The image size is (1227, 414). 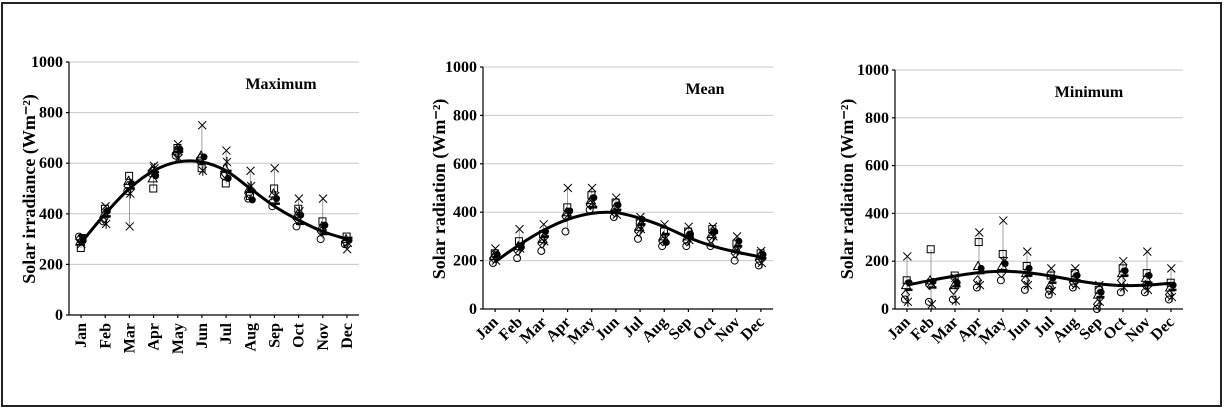 What do you see at coordinates (154, 337) in the screenshot?
I see `x-tick-label: Apr` at bounding box center [154, 337].